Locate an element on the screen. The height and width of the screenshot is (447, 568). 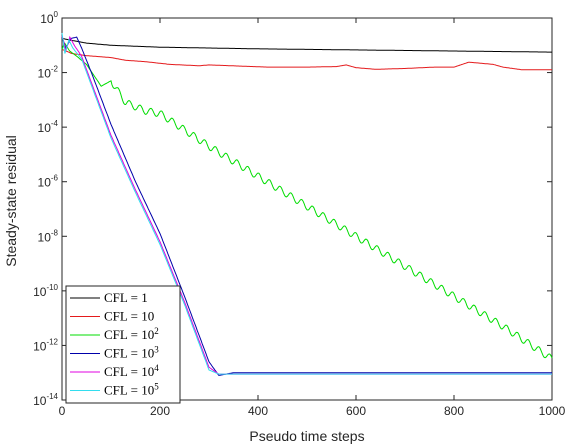
x-tick-label: 800 is located at coordinates (454, 411).